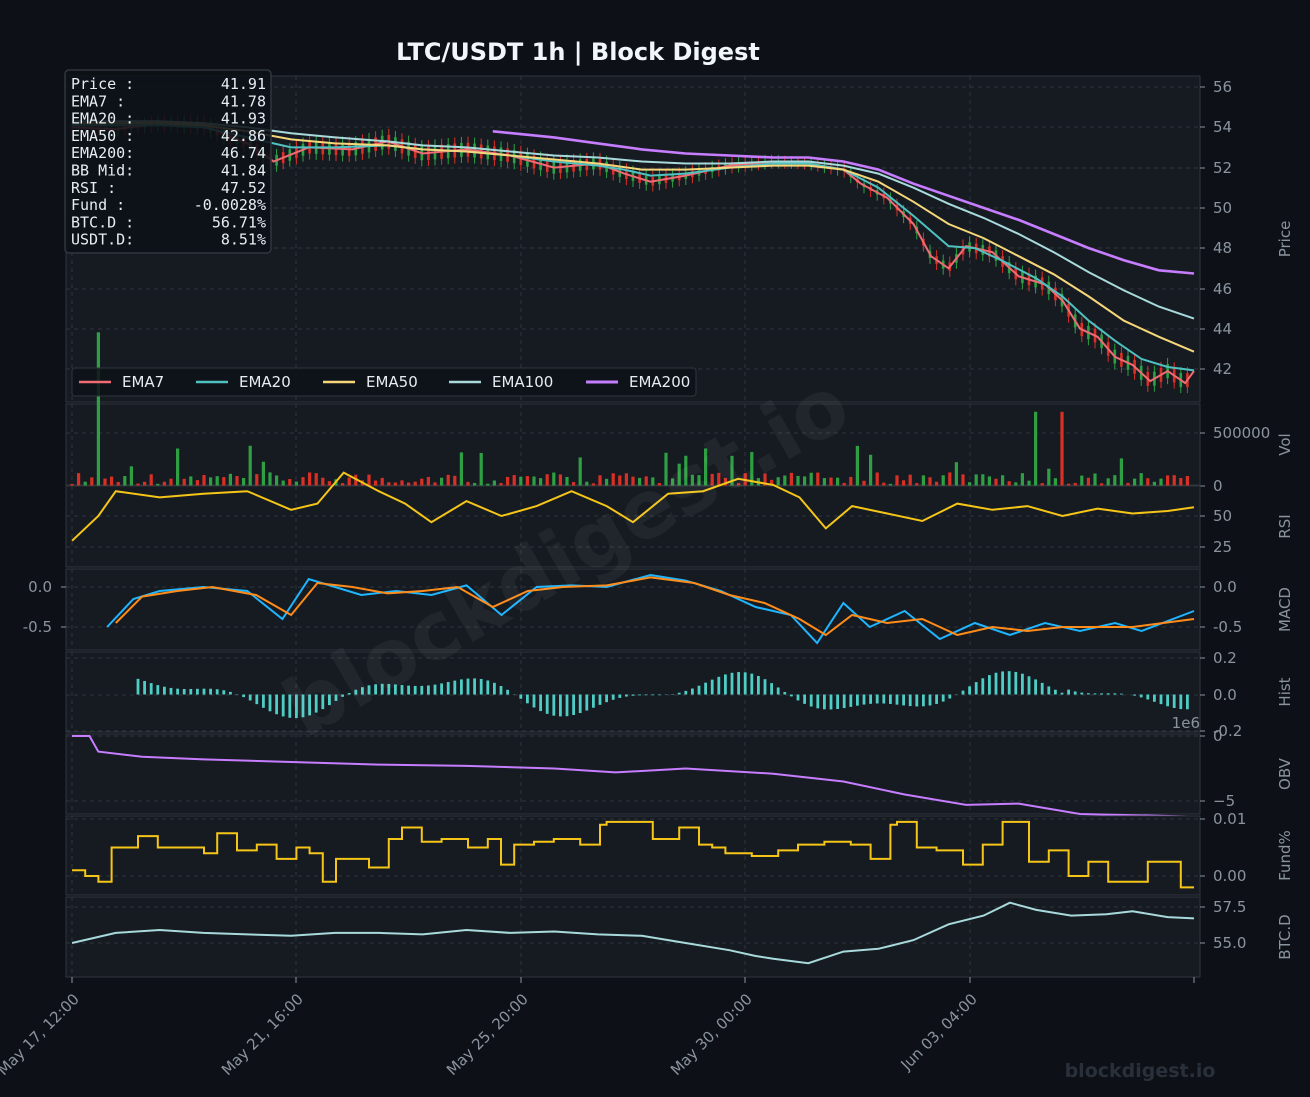  What do you see at coordinates (1222, 127) in the screenshot?
I see `y-tick-label: 54` at bounding box center [1222, 127].